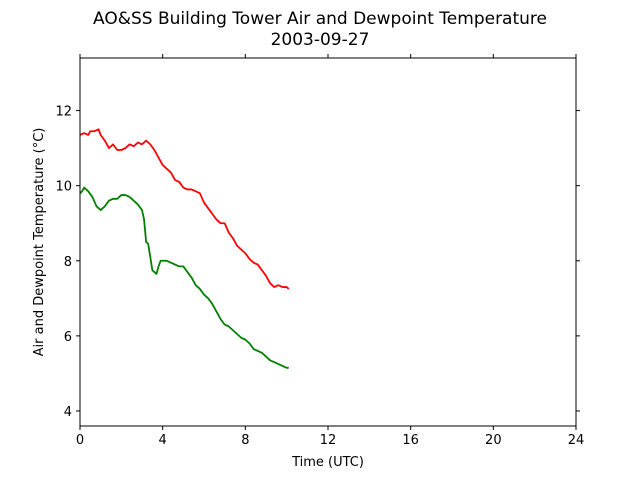  Describe the element at coordinates (410, 440) in the screenshot. I see `x-tick-label: 16` at that location.